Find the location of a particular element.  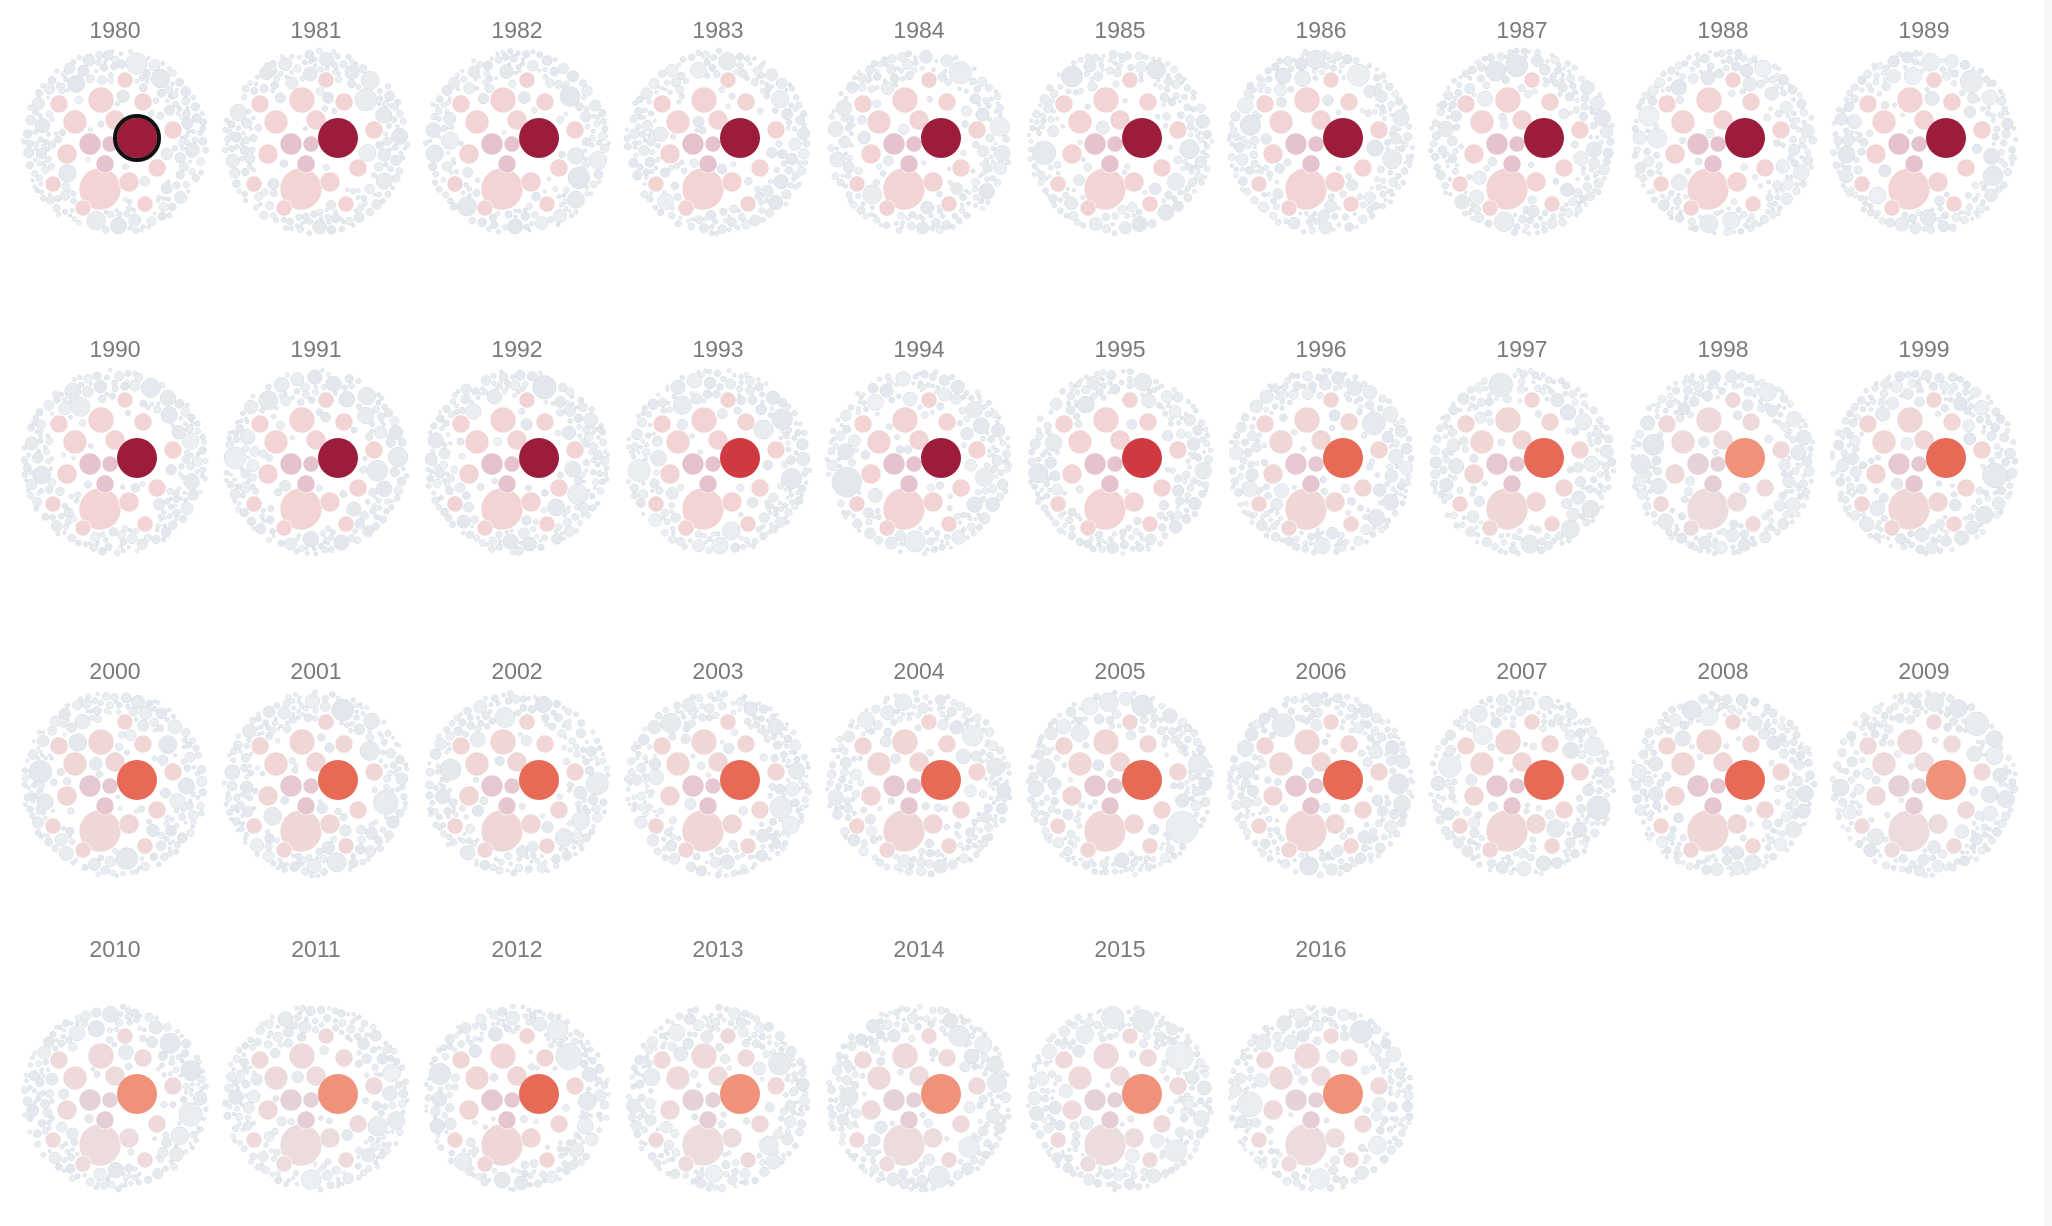

panel-2004: 2004 is located at coordinates (918, 768).